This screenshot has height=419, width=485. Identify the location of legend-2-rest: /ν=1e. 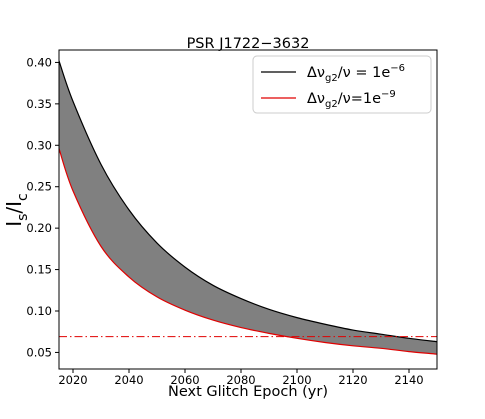
(359, 99).